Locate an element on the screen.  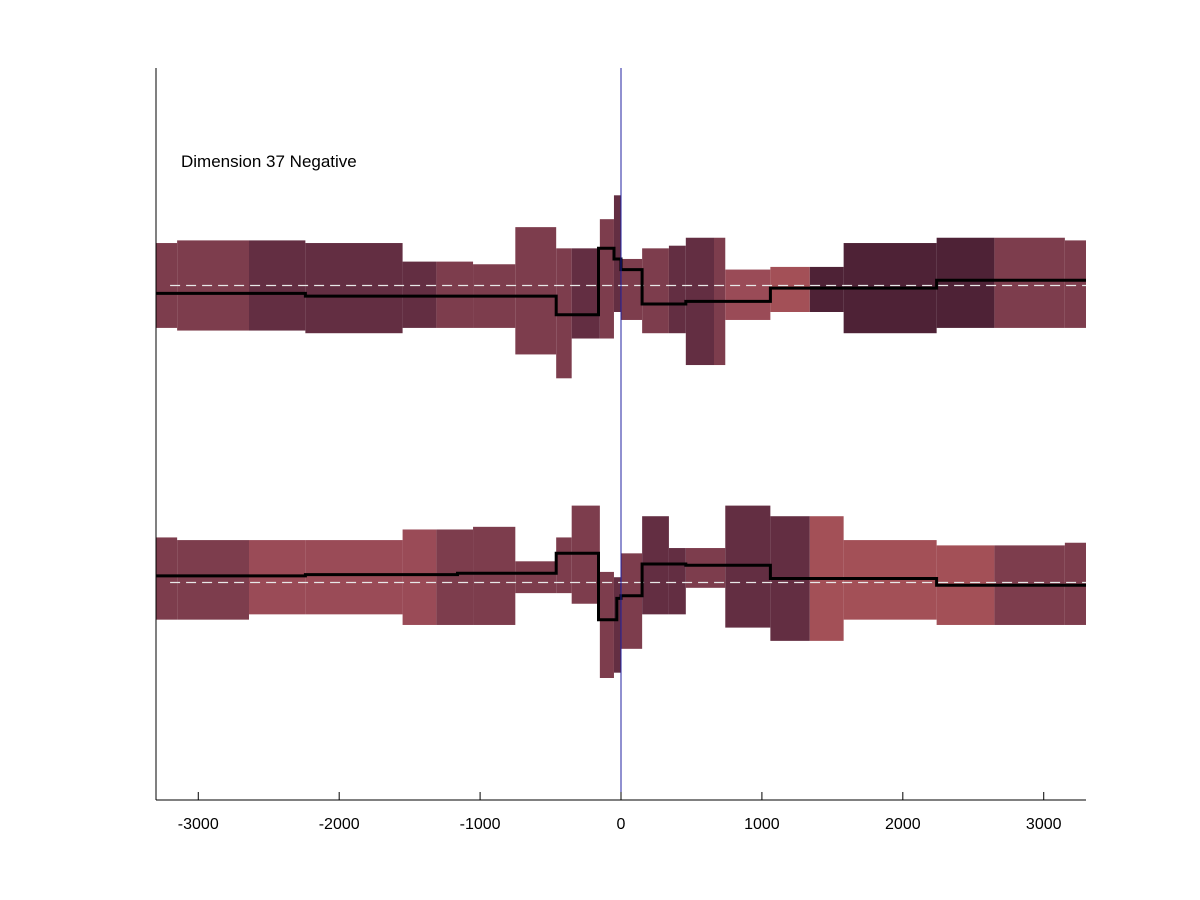
series-line is located at coordinates (621, 586).